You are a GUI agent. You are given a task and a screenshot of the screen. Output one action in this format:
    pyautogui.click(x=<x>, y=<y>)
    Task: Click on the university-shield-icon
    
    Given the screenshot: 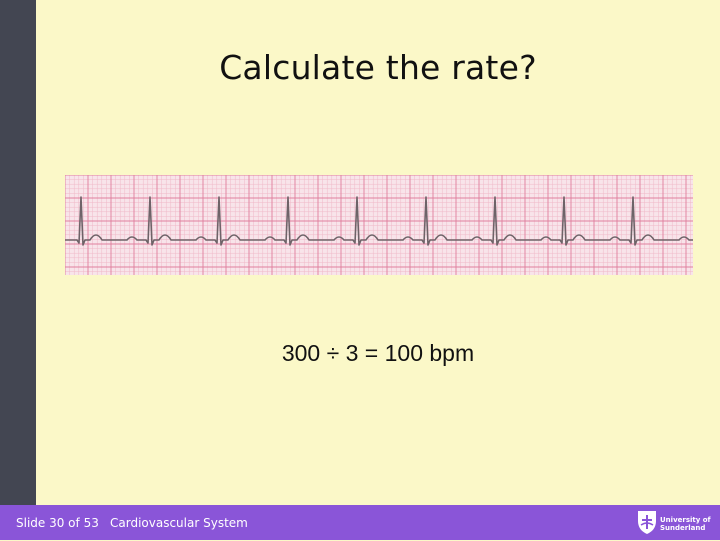 What is the action you would take?
    pyautogui.click(x=647, y=522)
    